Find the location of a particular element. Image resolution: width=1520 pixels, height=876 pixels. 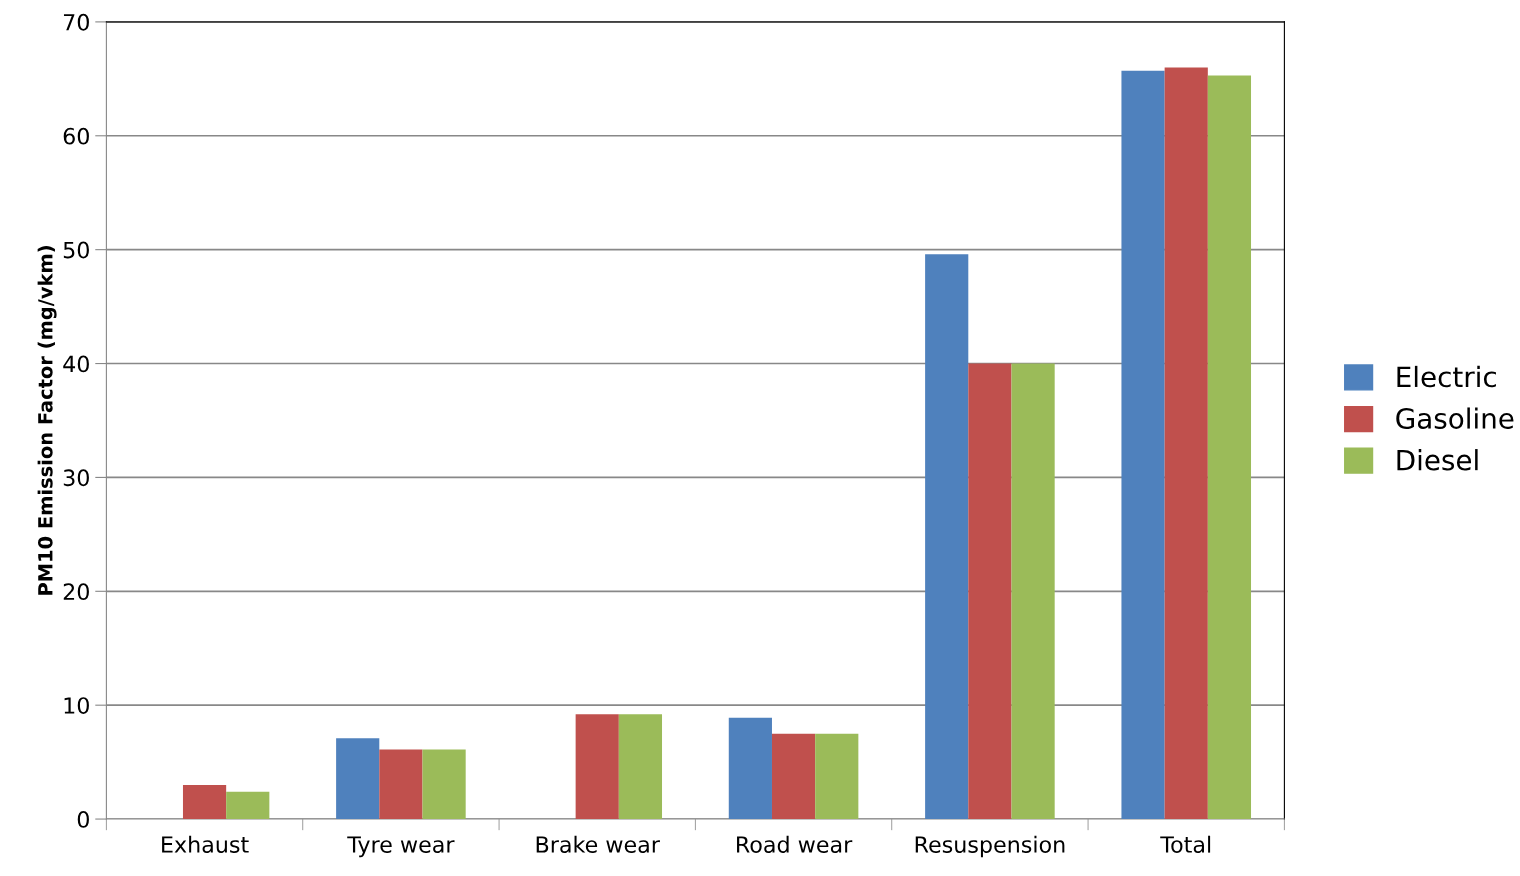

y-axis-title: PM10 Emission Factor (mg/vkm) is located at coordinates (47, 420).